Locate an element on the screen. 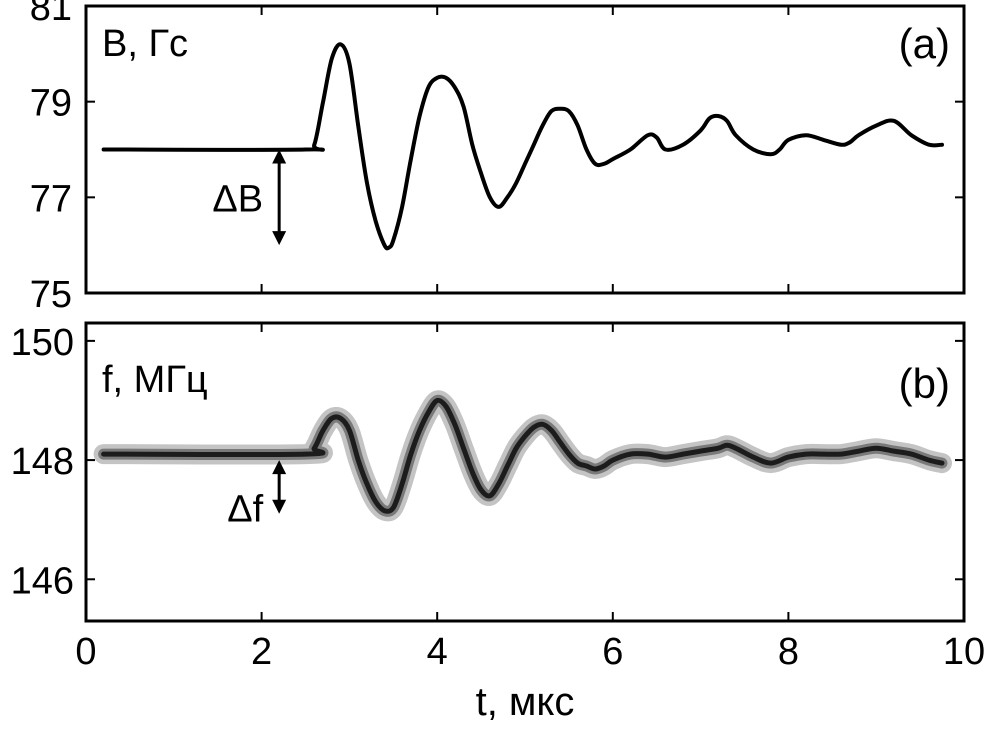 The image size is (1001, 730). x-tick-label: 2 is located at coordinates (261, 652).